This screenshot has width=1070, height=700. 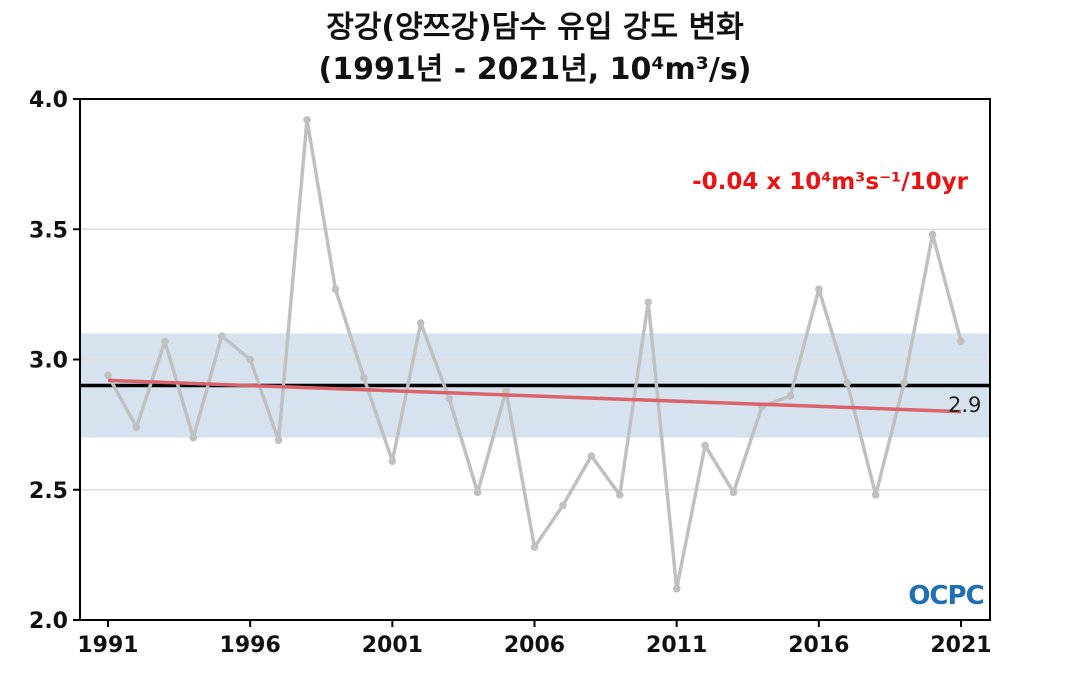 What do you see at coordinates (48, 491) in the screenshot?
I see `y-tick-label: 2.5` at bounding box center [48, 491].